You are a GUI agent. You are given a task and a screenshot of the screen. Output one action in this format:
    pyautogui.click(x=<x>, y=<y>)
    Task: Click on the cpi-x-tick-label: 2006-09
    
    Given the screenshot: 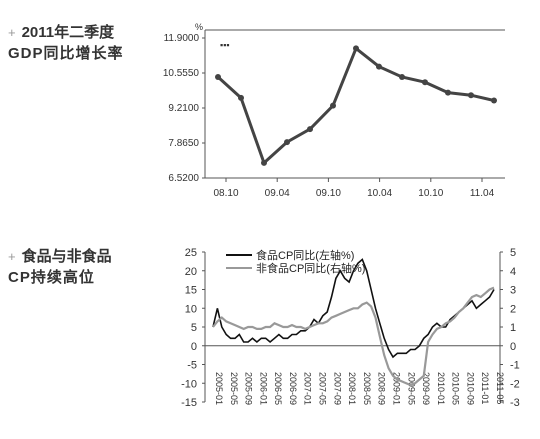 What is the action you would take?
    pyautogui.click(x=293, y=388)
    